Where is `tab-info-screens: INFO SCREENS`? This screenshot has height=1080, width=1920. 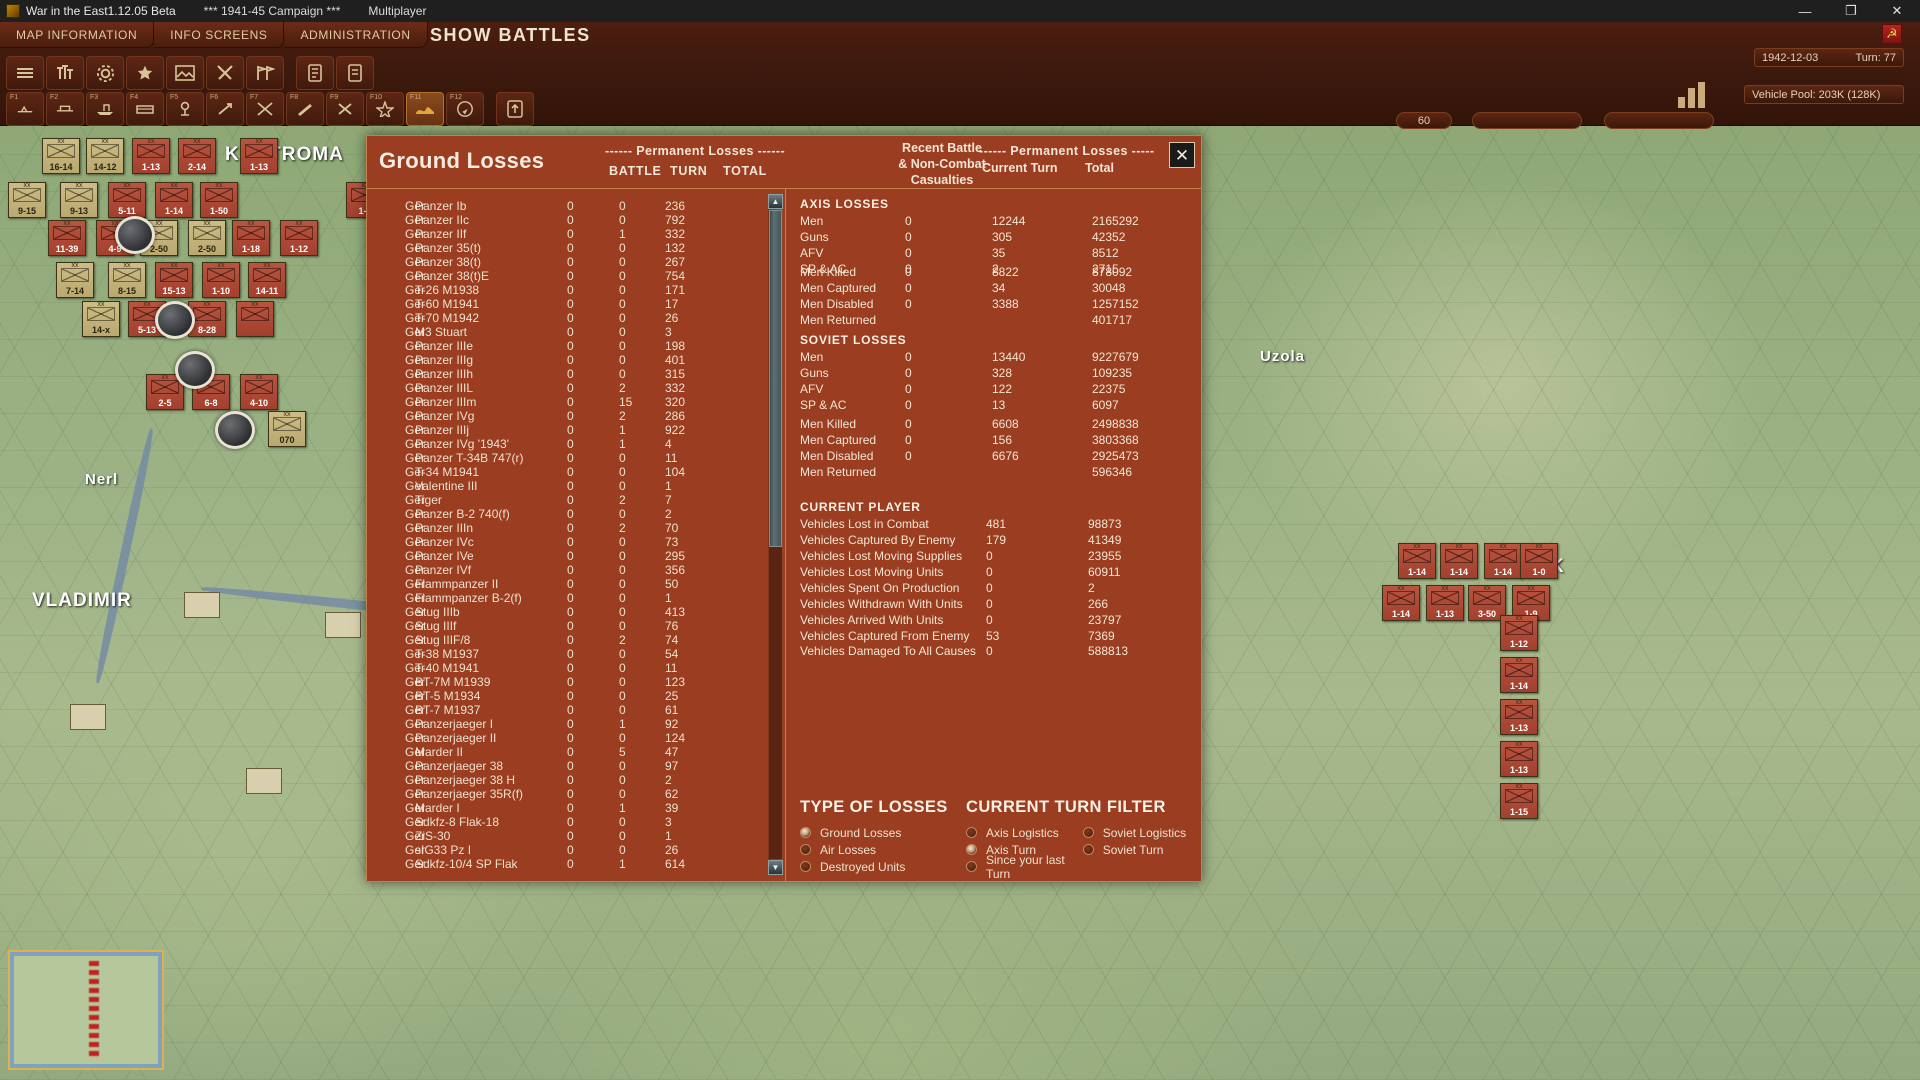
tab-info-screens: INFO SCREENS is located at coordinates (219, 35).